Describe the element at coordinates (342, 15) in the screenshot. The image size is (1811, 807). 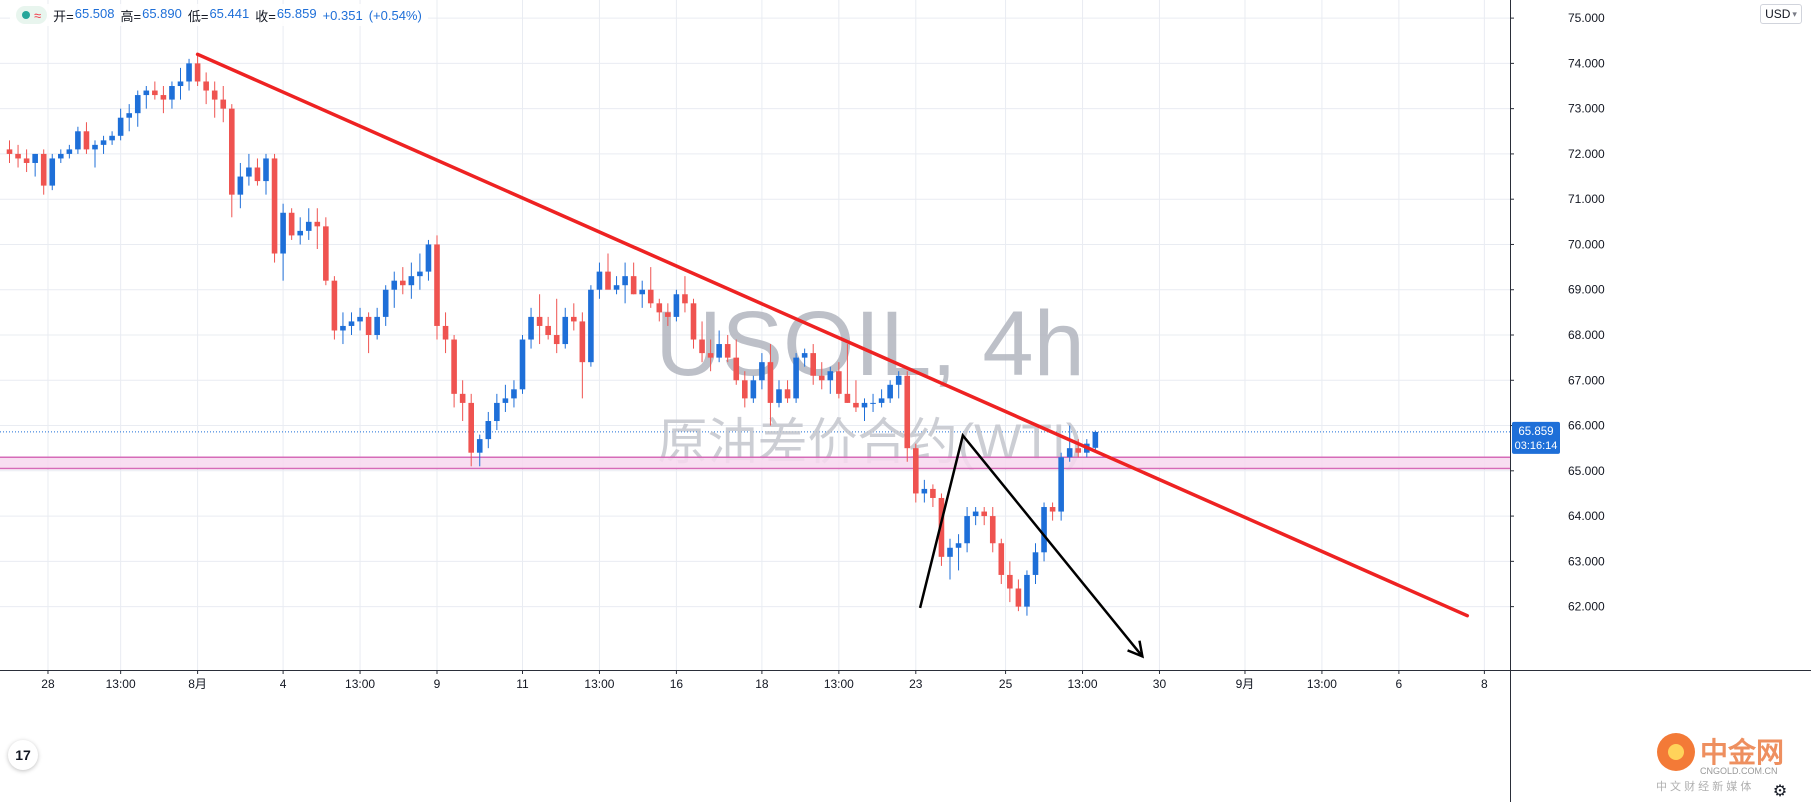
I see `change-value: +0.351` at that location.